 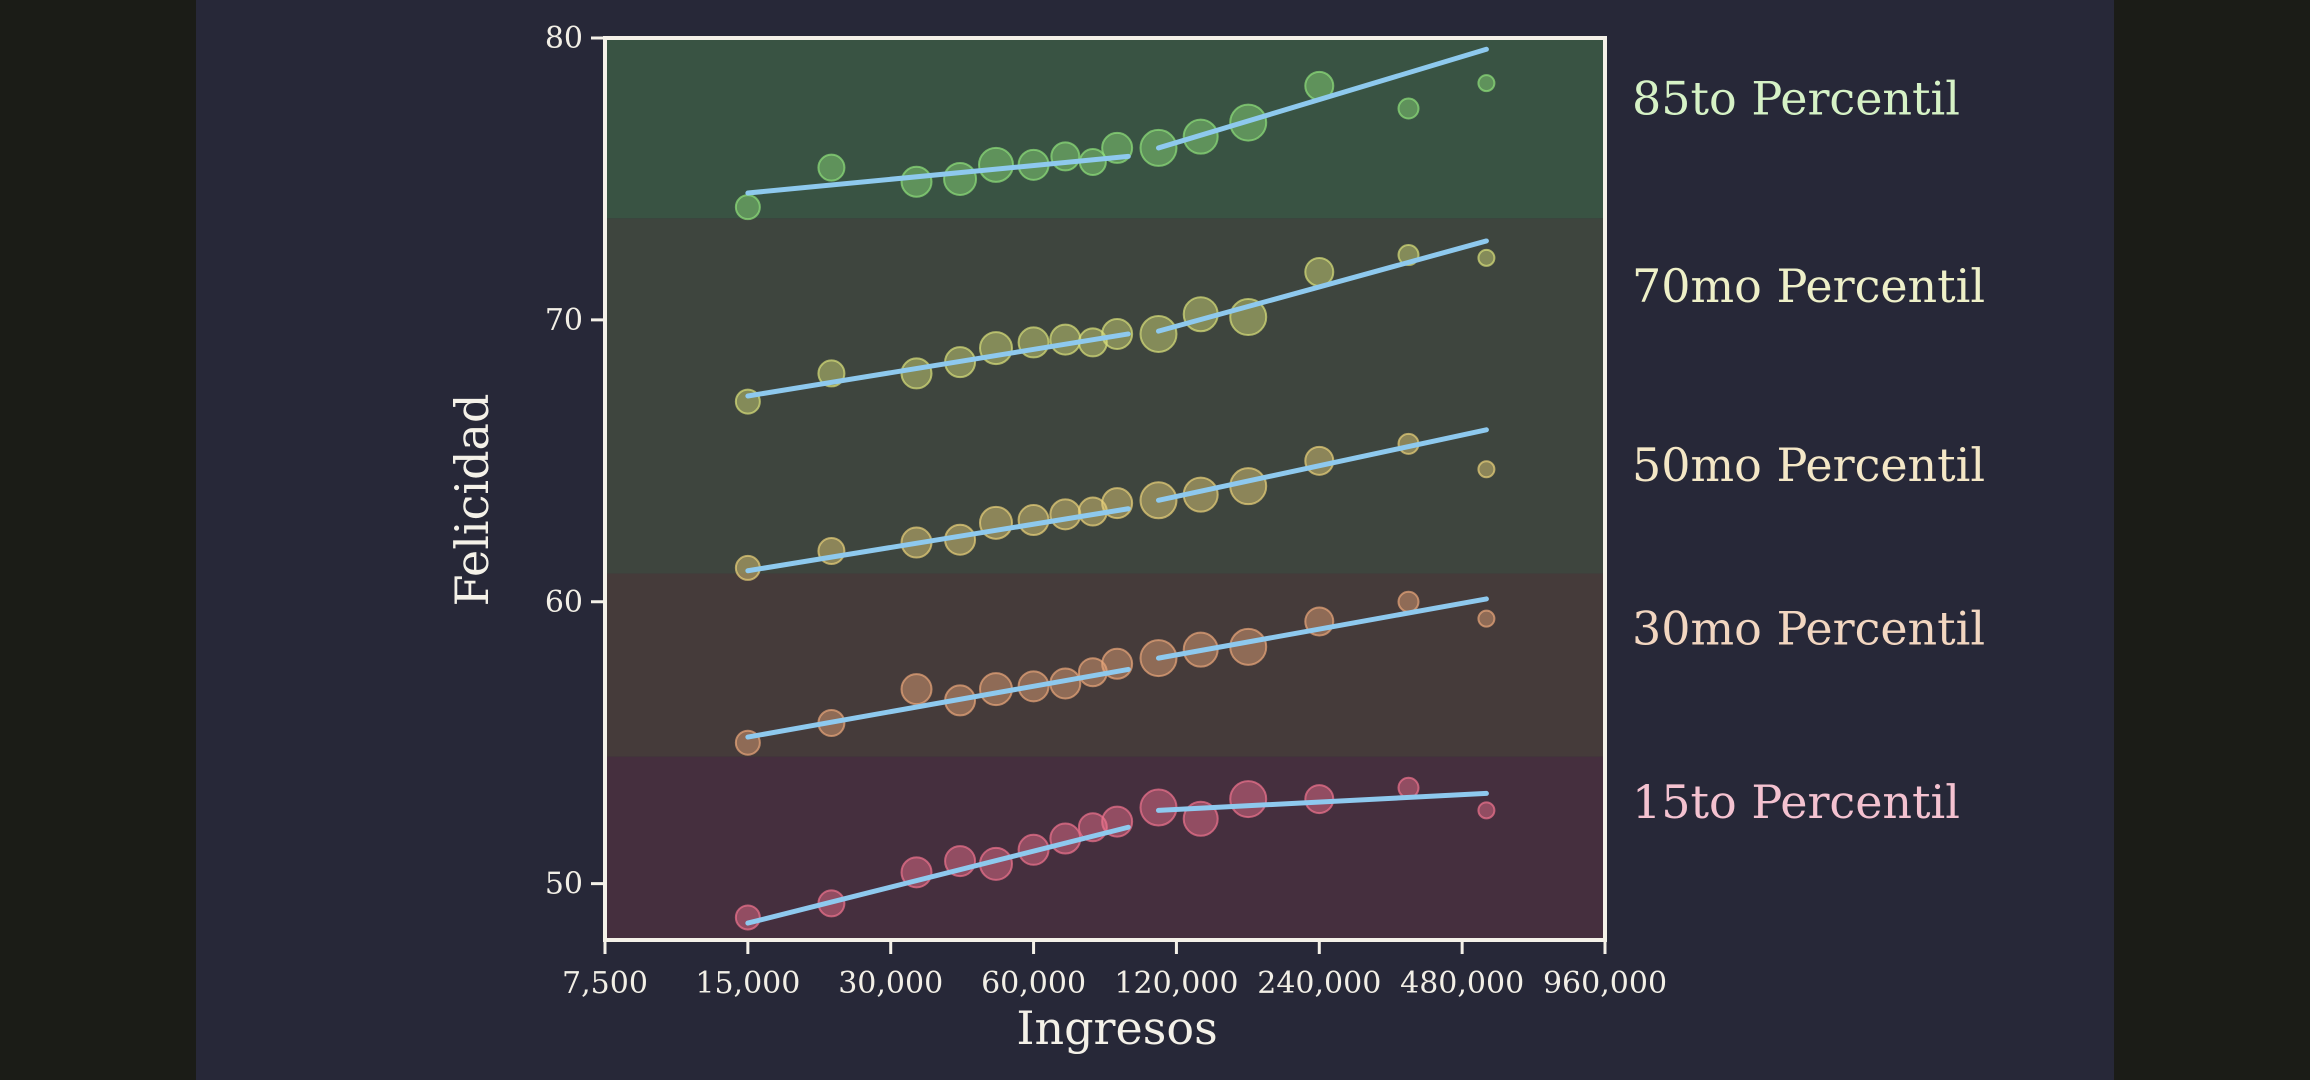 I want to click on x-tick-label: 240,000, so click(x=1319, y=983).